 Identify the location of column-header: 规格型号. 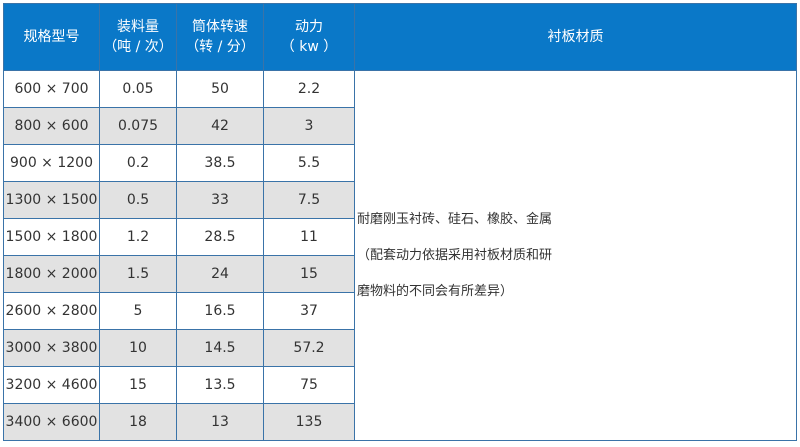
(51, 37).